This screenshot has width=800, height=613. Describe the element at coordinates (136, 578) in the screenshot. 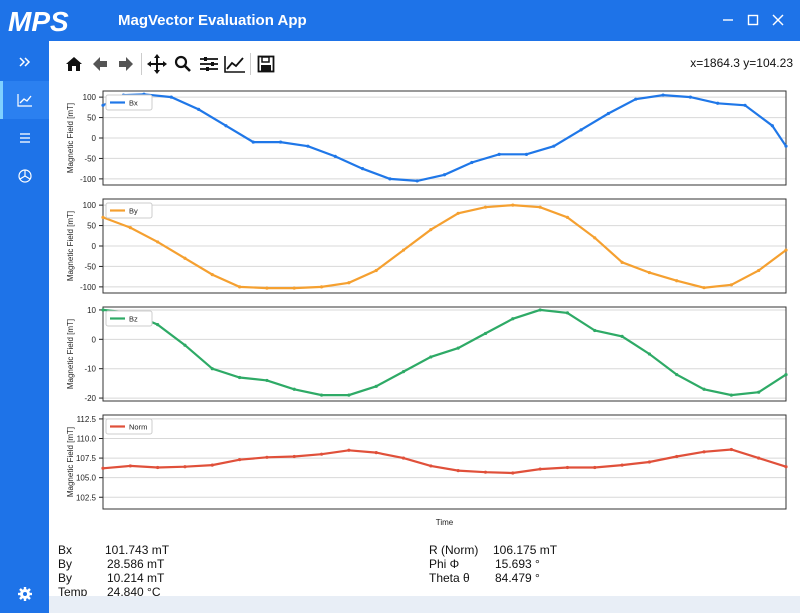

I see `readout-value: 10.214 mT` at that location.